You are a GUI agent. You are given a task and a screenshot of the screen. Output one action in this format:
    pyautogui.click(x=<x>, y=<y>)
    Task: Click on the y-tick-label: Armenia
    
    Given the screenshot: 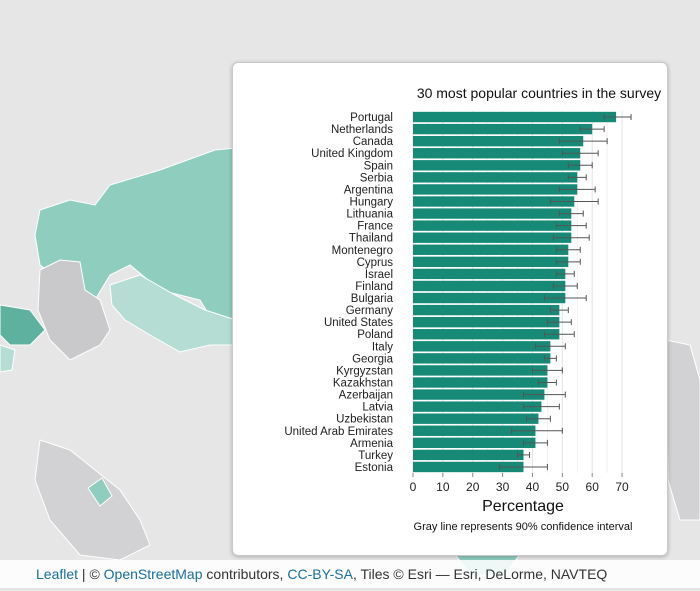 What is the action you would take?
    pyautogui.click(x=371, y=444)
    